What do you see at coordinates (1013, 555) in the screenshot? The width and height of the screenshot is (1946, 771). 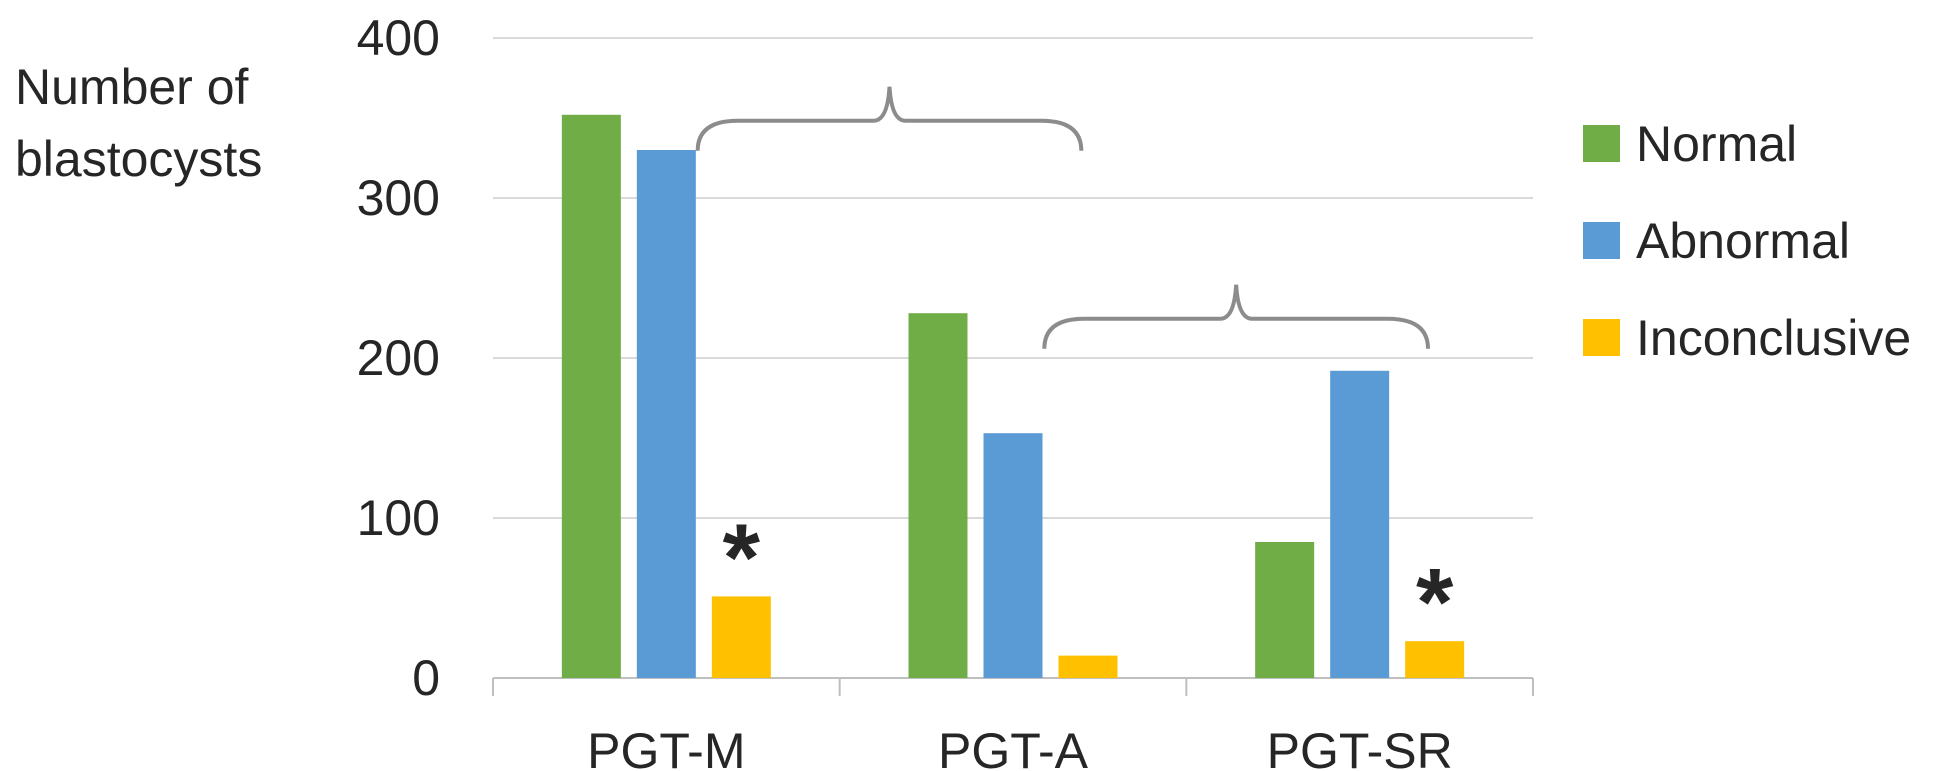 I see `bar-abnormal-pgt-a` at bounding box center [1013, 555].